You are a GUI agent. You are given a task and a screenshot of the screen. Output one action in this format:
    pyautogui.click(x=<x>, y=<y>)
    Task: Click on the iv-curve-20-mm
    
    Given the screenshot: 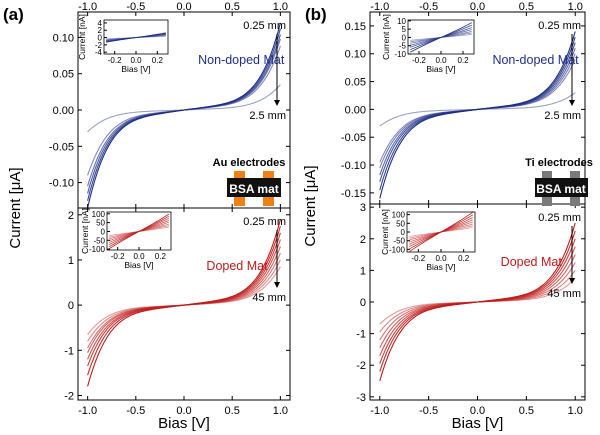 What is the action you would take?
    pyautogui.click(x=477, y=301)
    